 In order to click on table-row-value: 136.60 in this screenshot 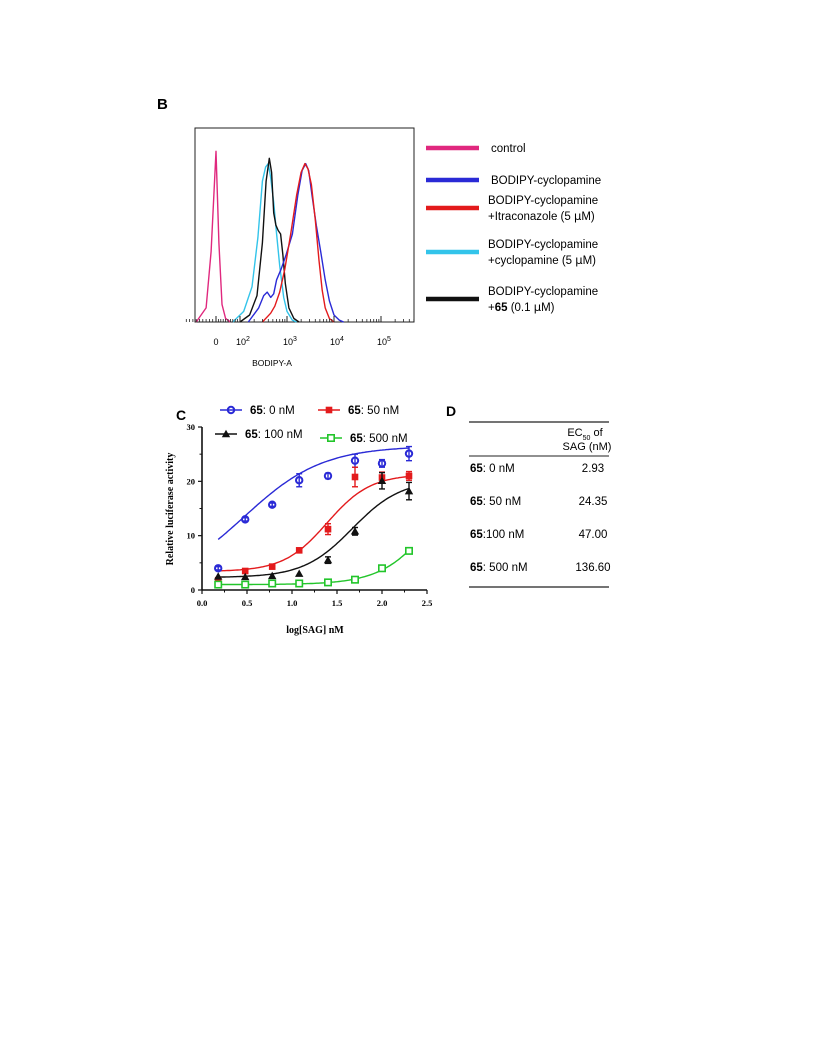, I will do `click(592, 568)`.